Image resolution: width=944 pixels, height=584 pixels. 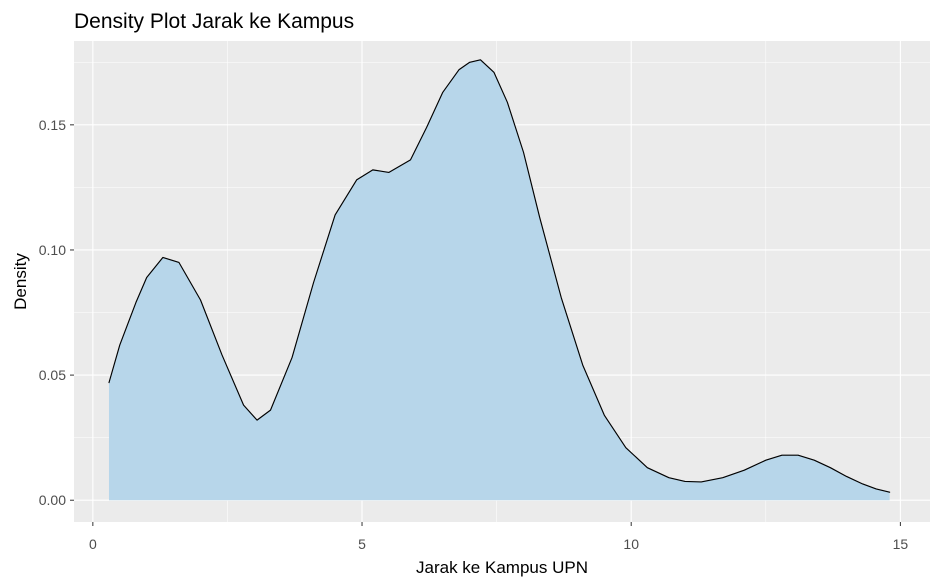 I want to click on x-tick-label: 10, so click(x=631, y=544).